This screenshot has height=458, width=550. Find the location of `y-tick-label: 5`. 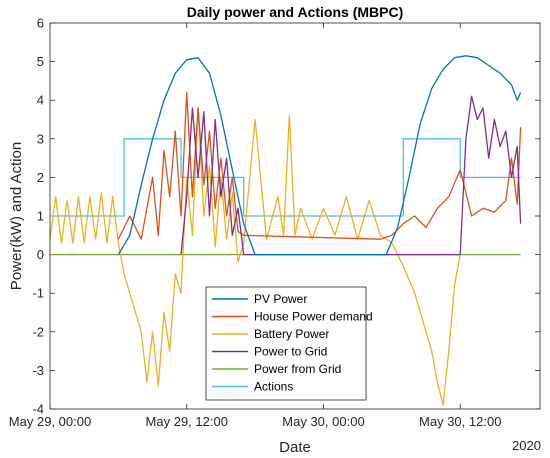

y-tick-label: 5 is located at coordinates (40, 61).